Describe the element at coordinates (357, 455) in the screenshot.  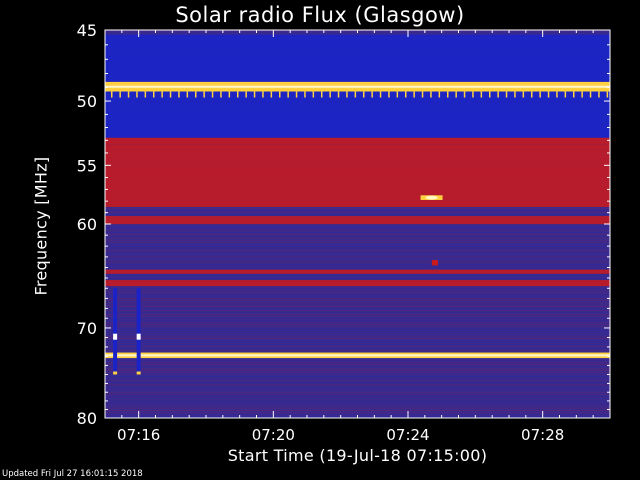
I see `x-axis-label: Start Time (19-Jul-18 07:15:00)` at that location.